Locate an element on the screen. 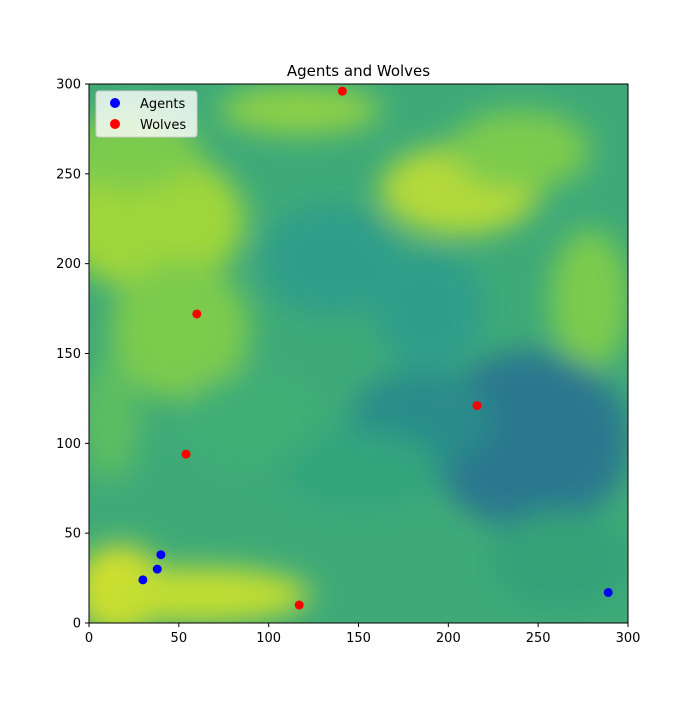  y-tick-label: 250 is located at coordinates (68, 174).